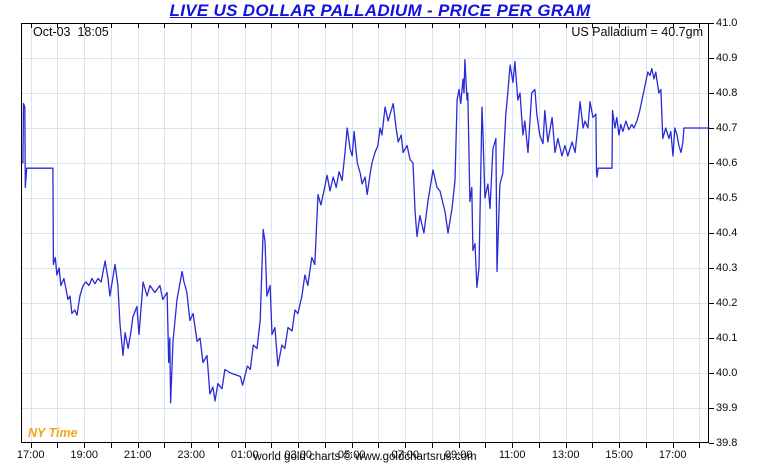  Describe the element at coordinates (137, 455) in the screenshot. I see `x-tick-label: 21:00` at that location.